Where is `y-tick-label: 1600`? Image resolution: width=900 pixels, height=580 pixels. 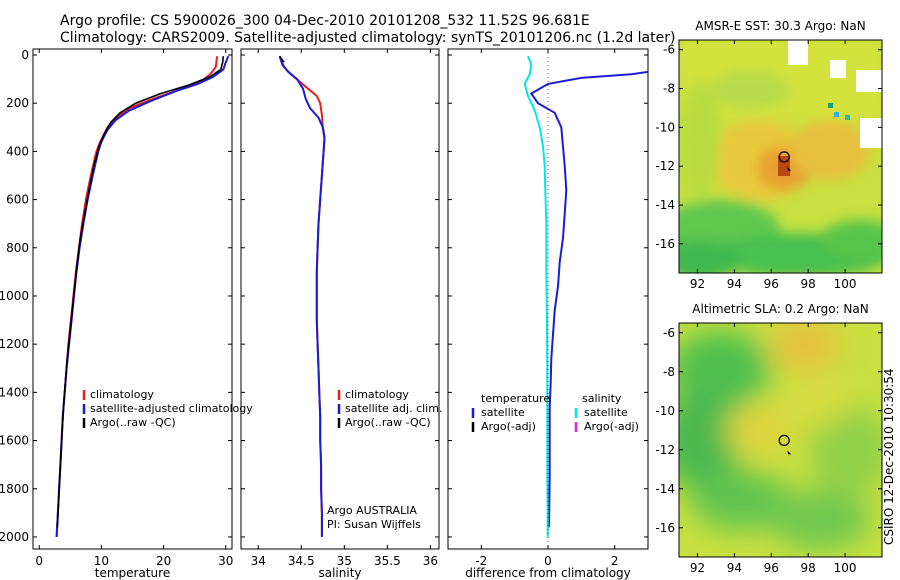 y-tick-label: 1600 is located at coordinates (14, 441).